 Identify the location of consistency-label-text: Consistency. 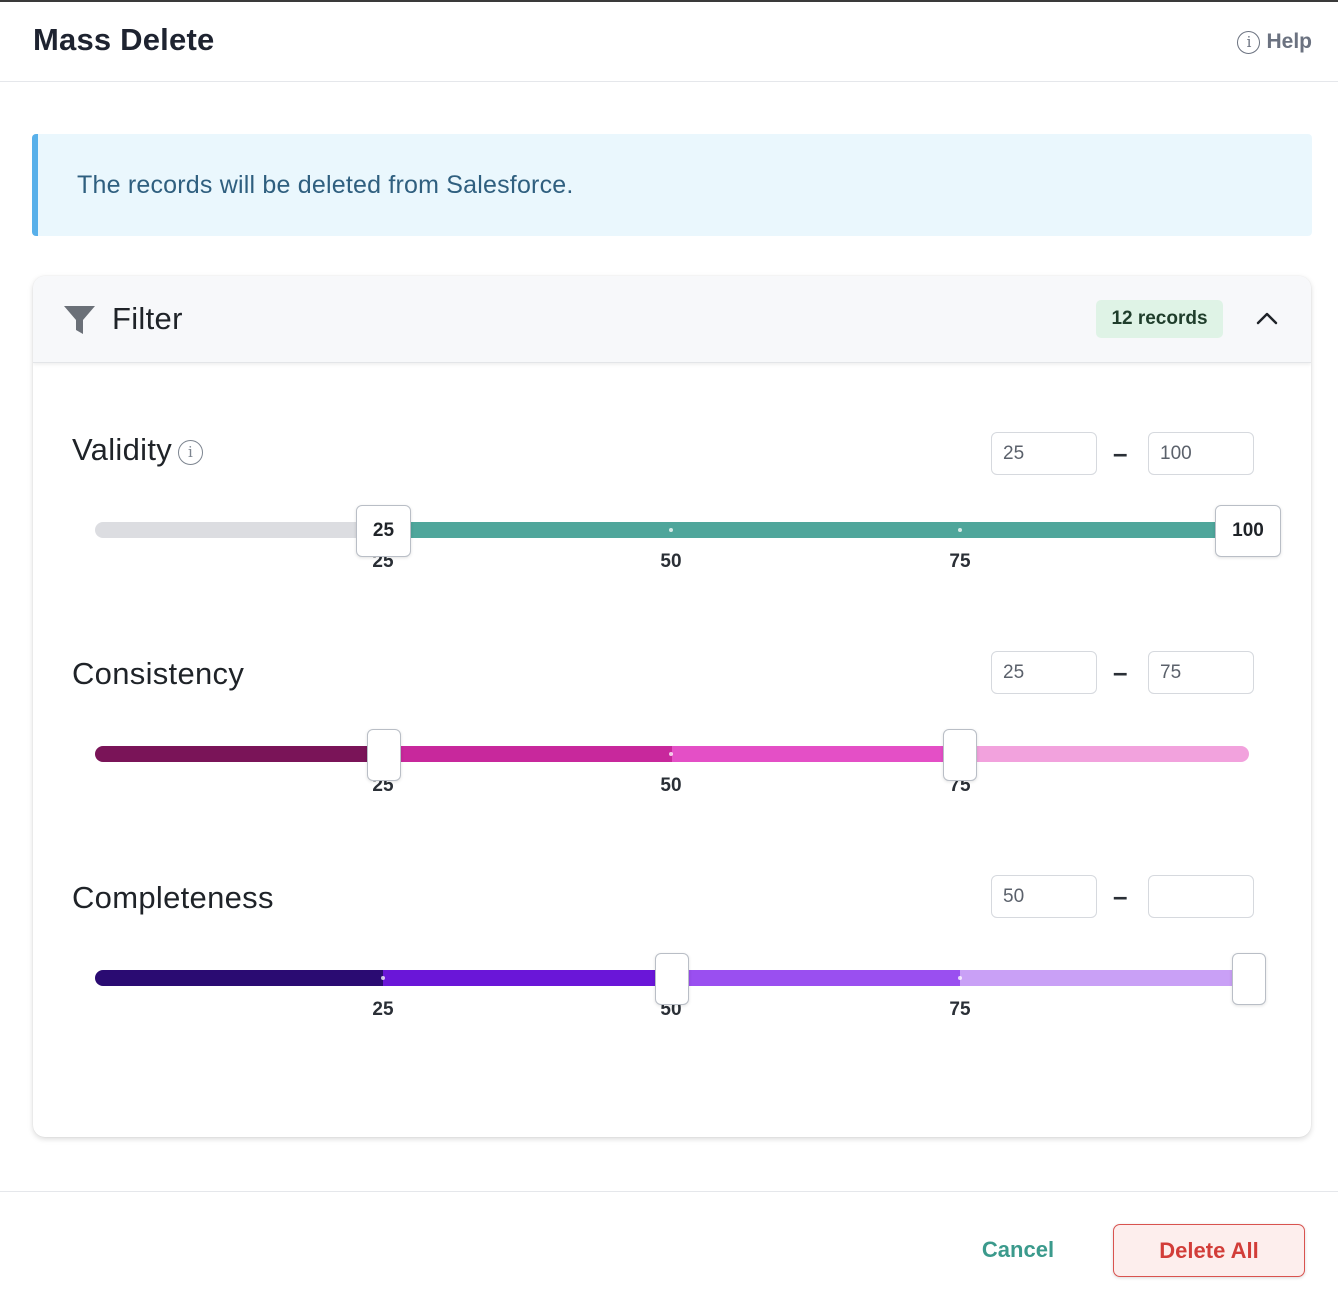
(158, 673).